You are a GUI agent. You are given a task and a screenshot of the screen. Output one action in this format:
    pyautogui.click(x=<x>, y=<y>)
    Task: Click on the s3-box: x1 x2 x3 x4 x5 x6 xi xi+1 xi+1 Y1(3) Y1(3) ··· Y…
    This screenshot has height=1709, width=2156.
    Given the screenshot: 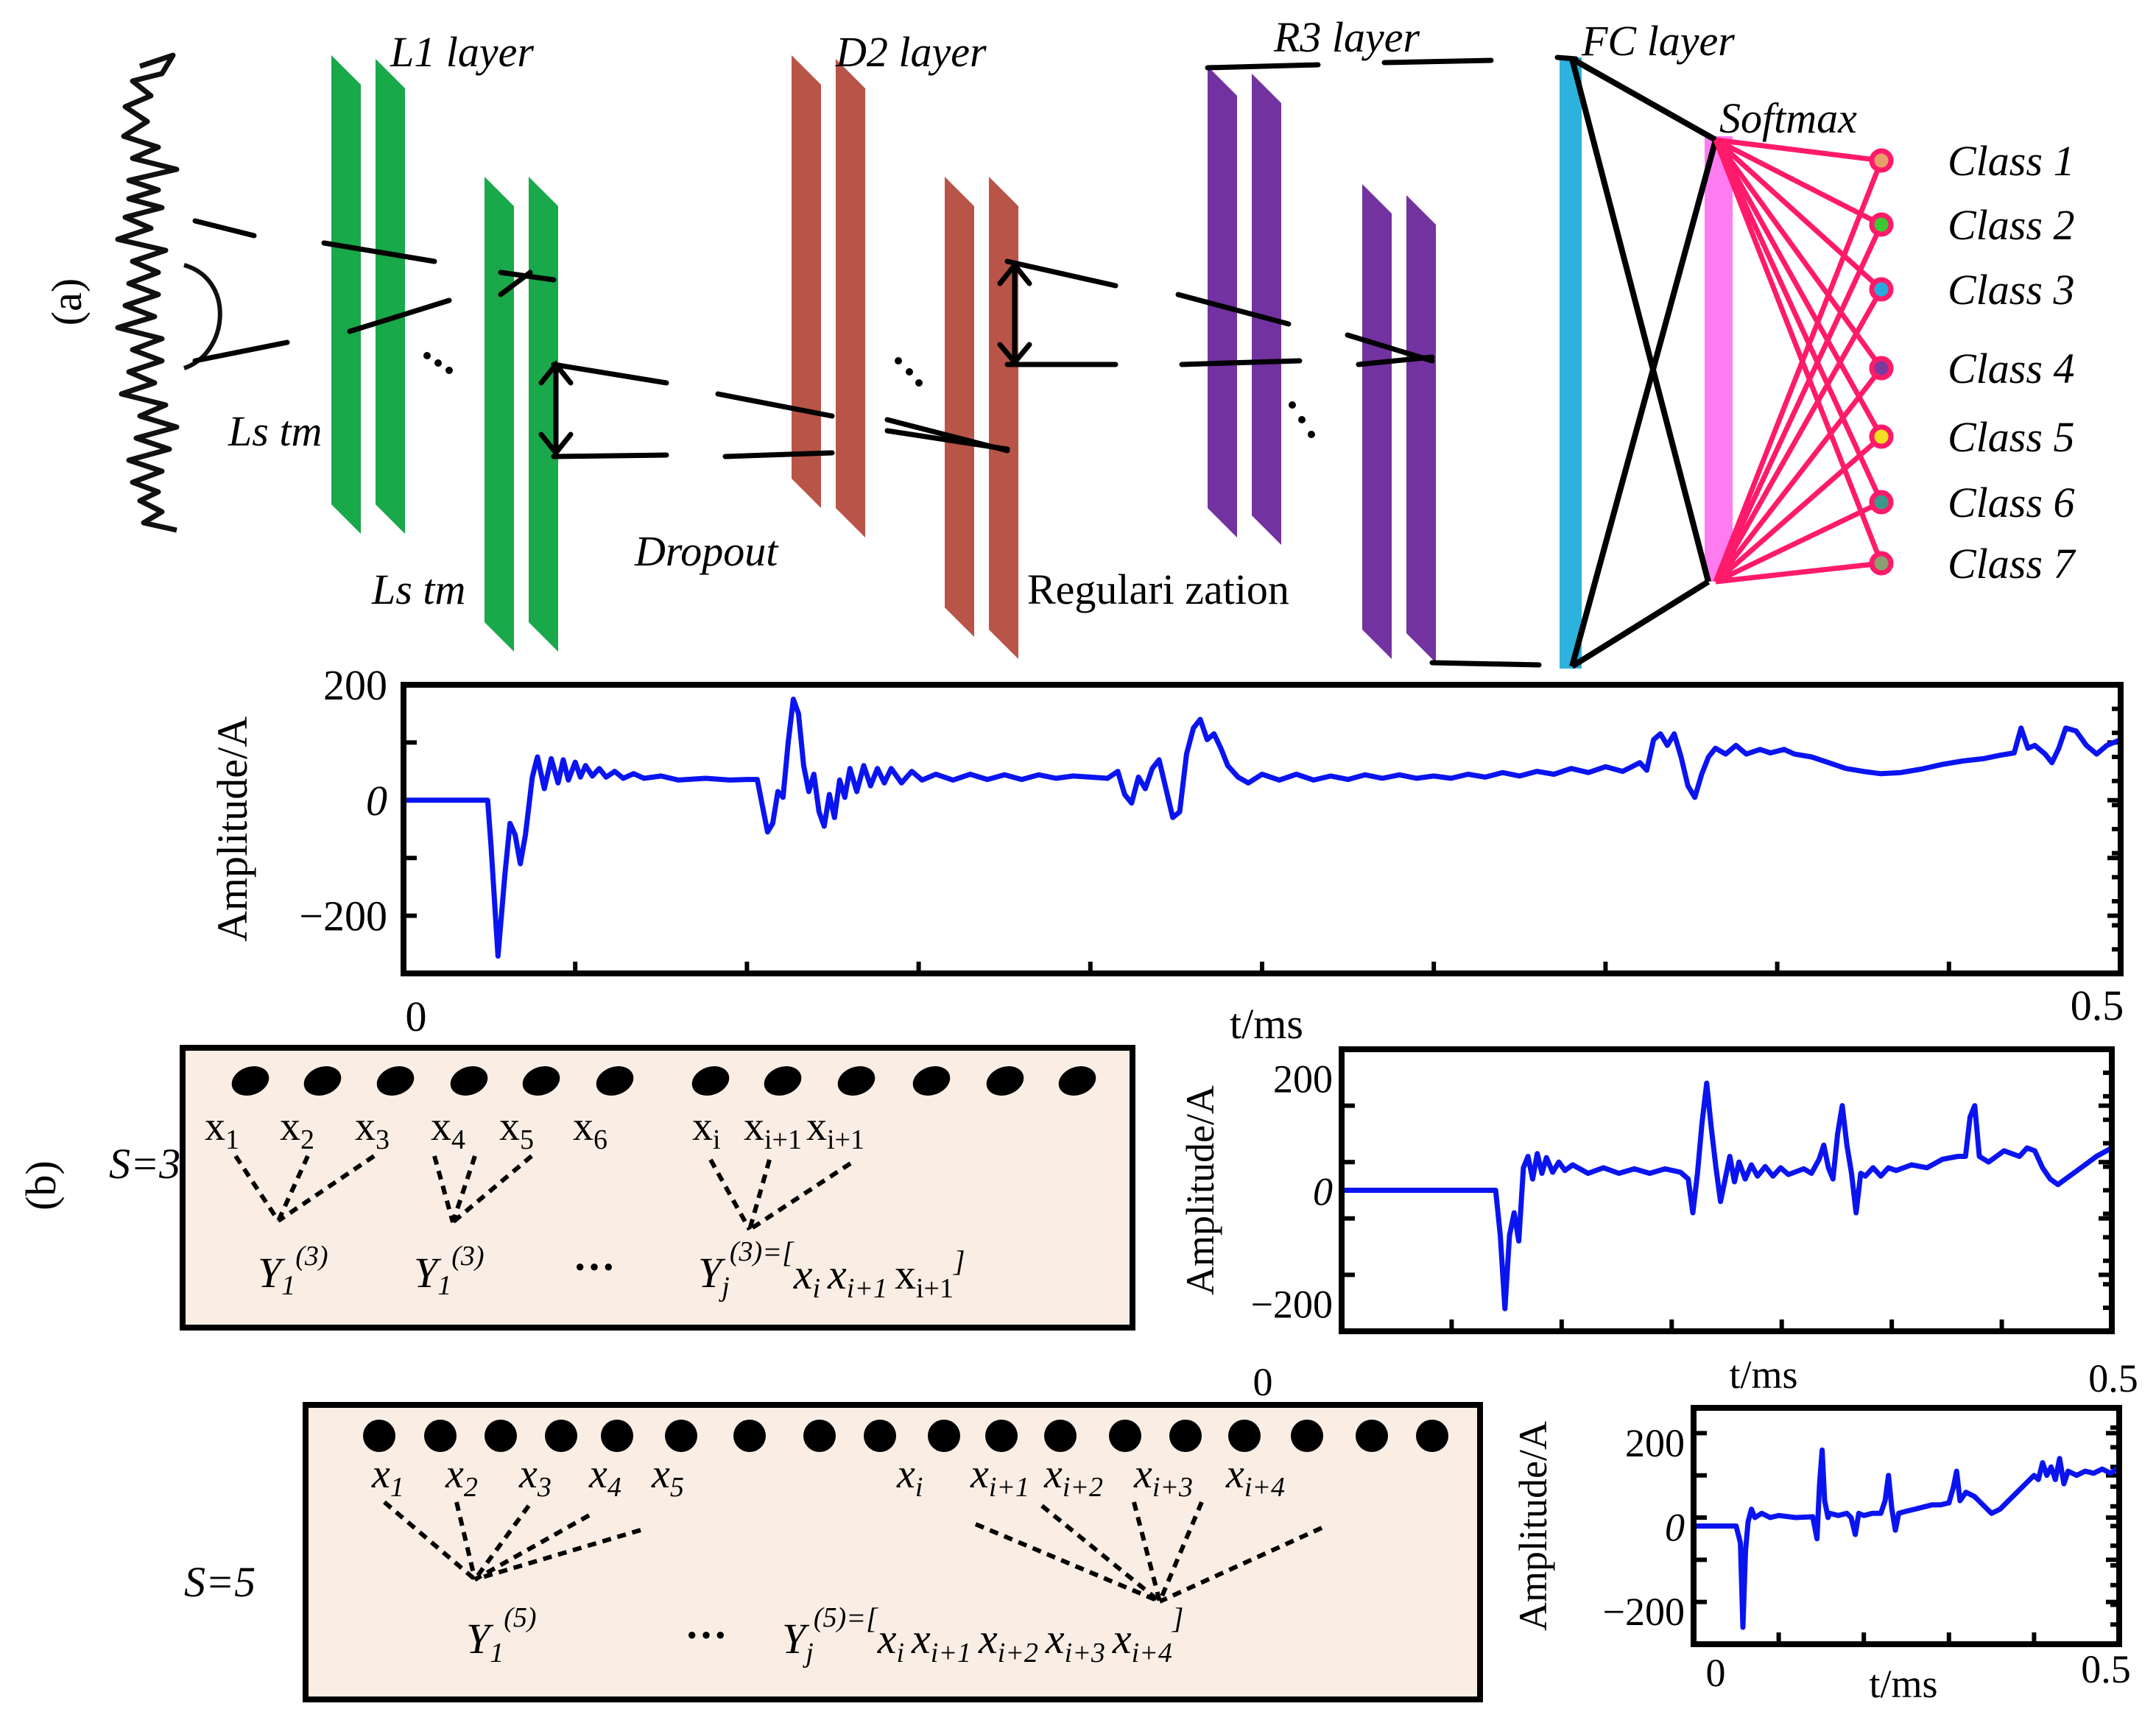 What is the action you would take?
    pyautogui.click(x=622, y=1188)
    